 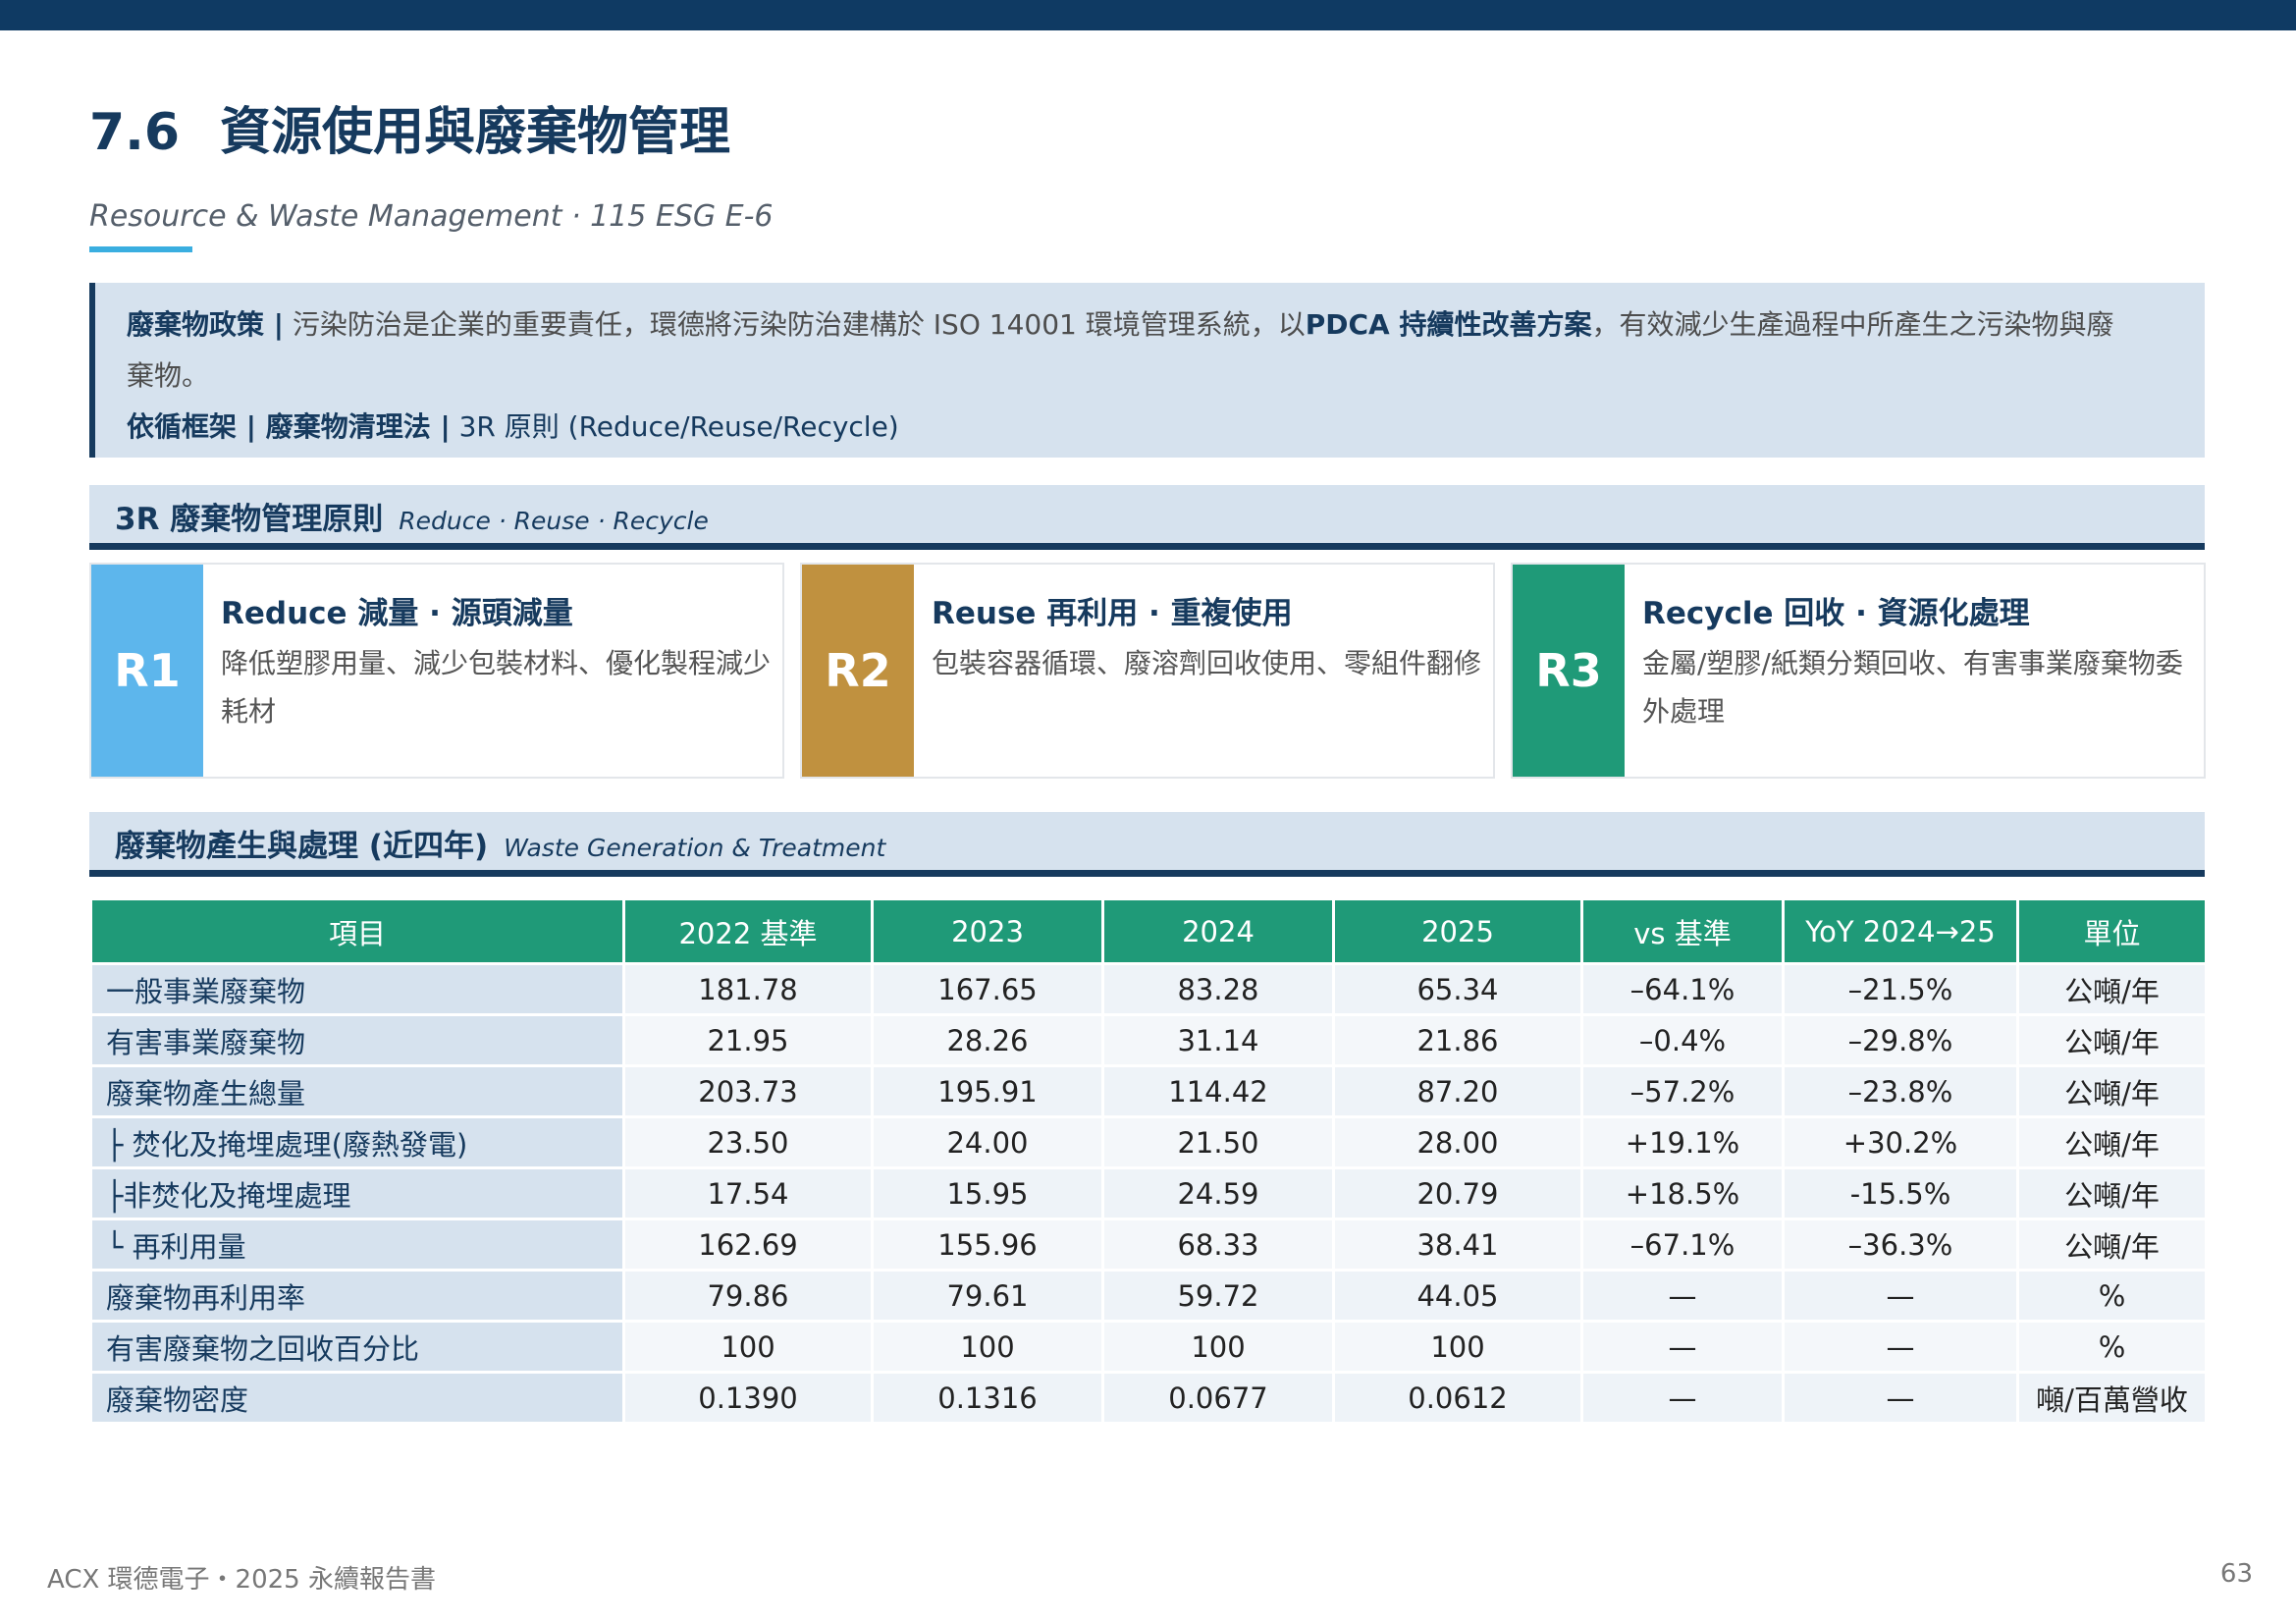 I want to click on table-cell: 87.20, so click(x=1457, y=1091).